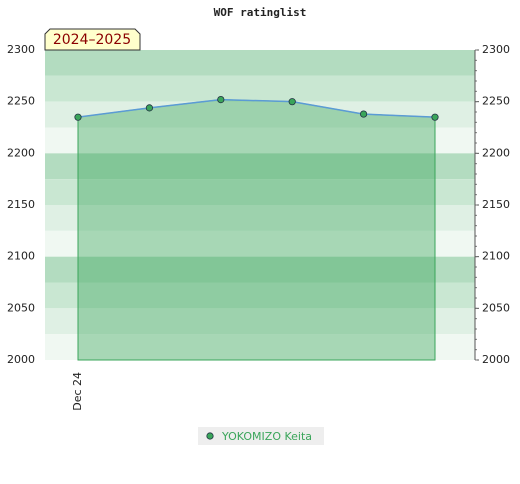  I want to click on y-tick-label: 2100, so click(21, 256).